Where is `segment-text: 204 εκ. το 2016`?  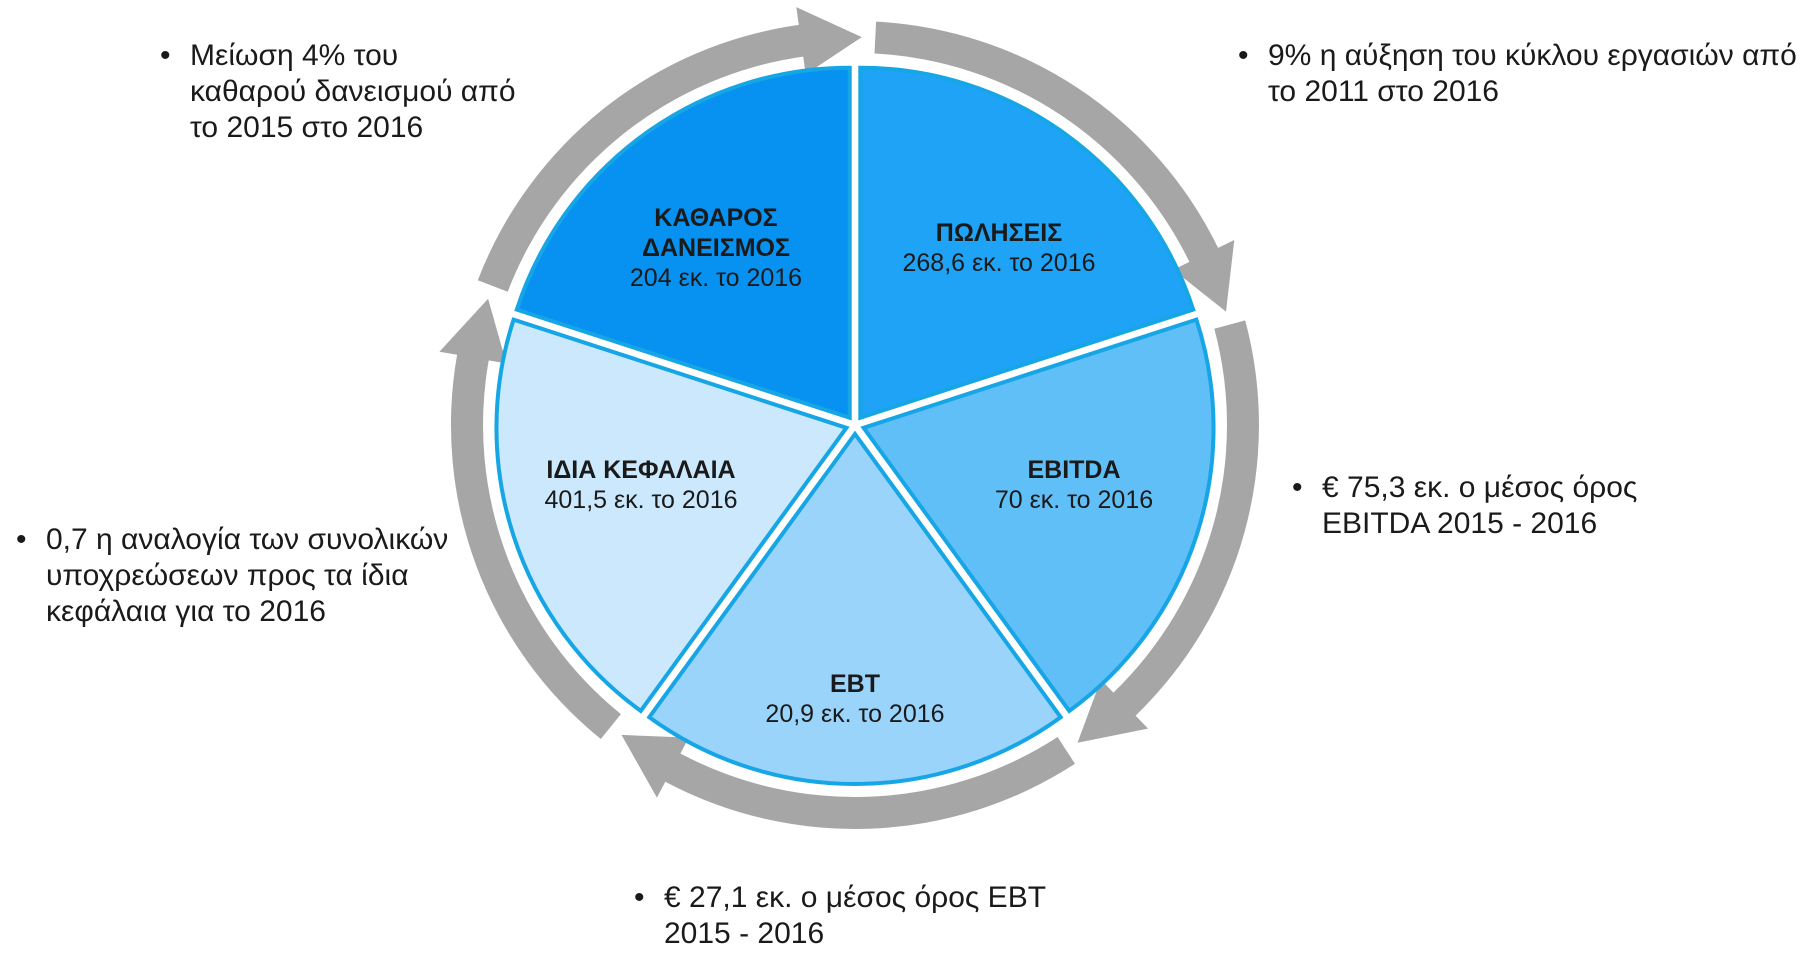 segment-text: 204 εκ. το 2016 is located at coordinates (716, 278).